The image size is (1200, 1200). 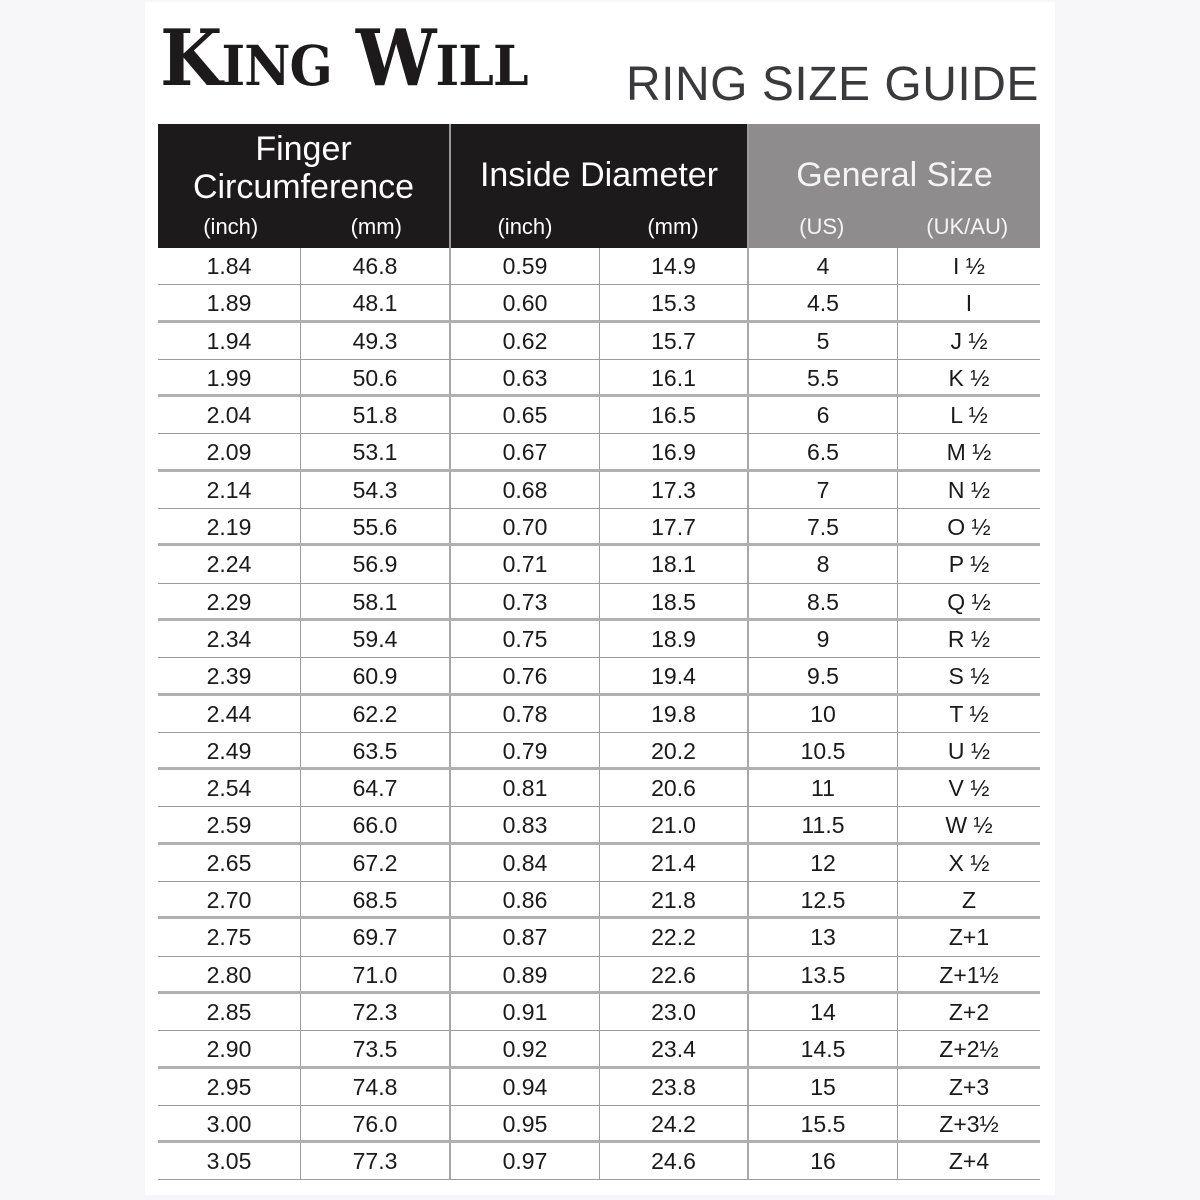 What do you see at coordinates (969, 1123) in the screenshot?
I see `table-cell: Z+3½` at bounding box center [969, 1123].